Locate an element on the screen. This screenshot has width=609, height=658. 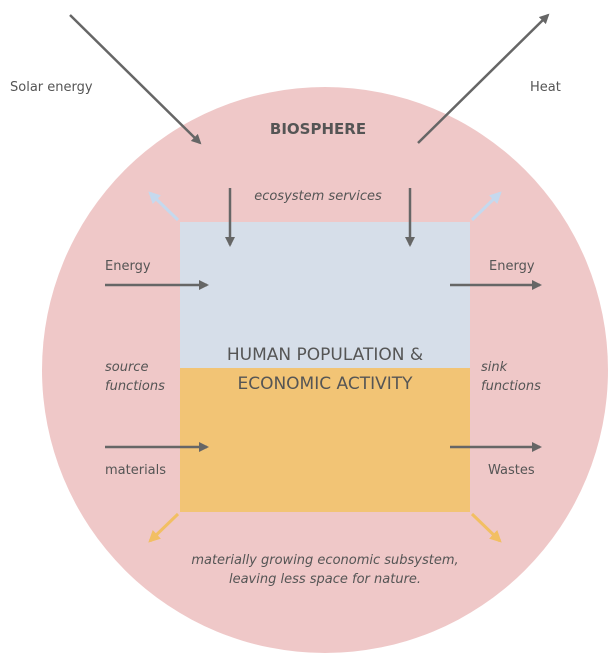
label: leaving less space for nature. is located at coordinates (325, 579).